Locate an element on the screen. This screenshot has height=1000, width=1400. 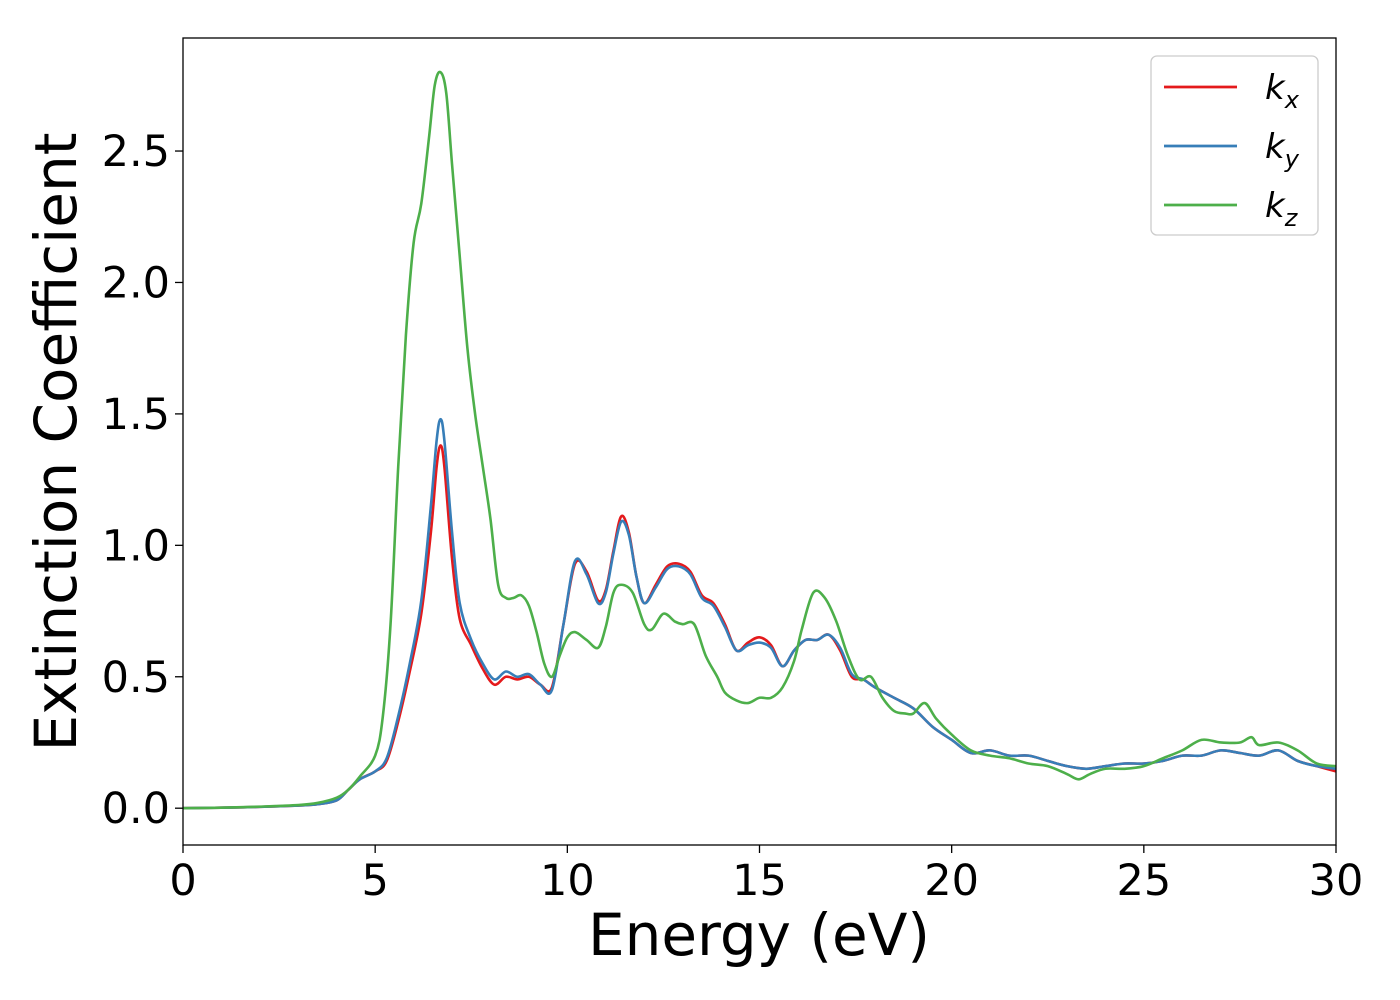
y-tick-label: 0.0 is located at coordinates (136, 809).